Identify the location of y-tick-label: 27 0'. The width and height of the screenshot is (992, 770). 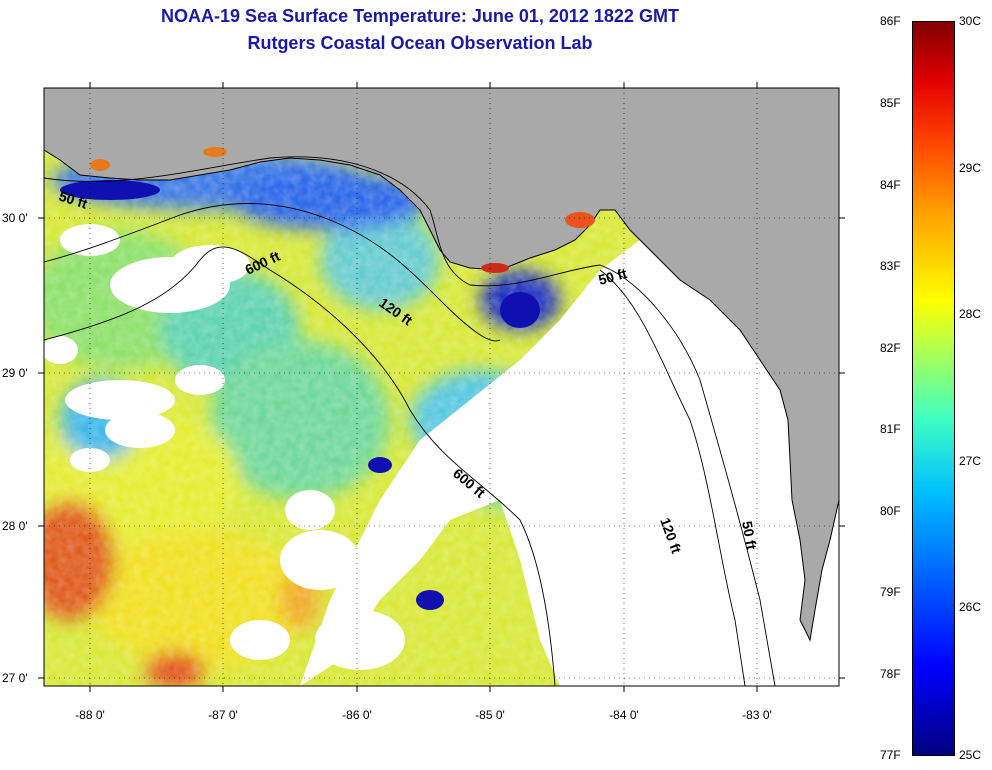
(15, 678).